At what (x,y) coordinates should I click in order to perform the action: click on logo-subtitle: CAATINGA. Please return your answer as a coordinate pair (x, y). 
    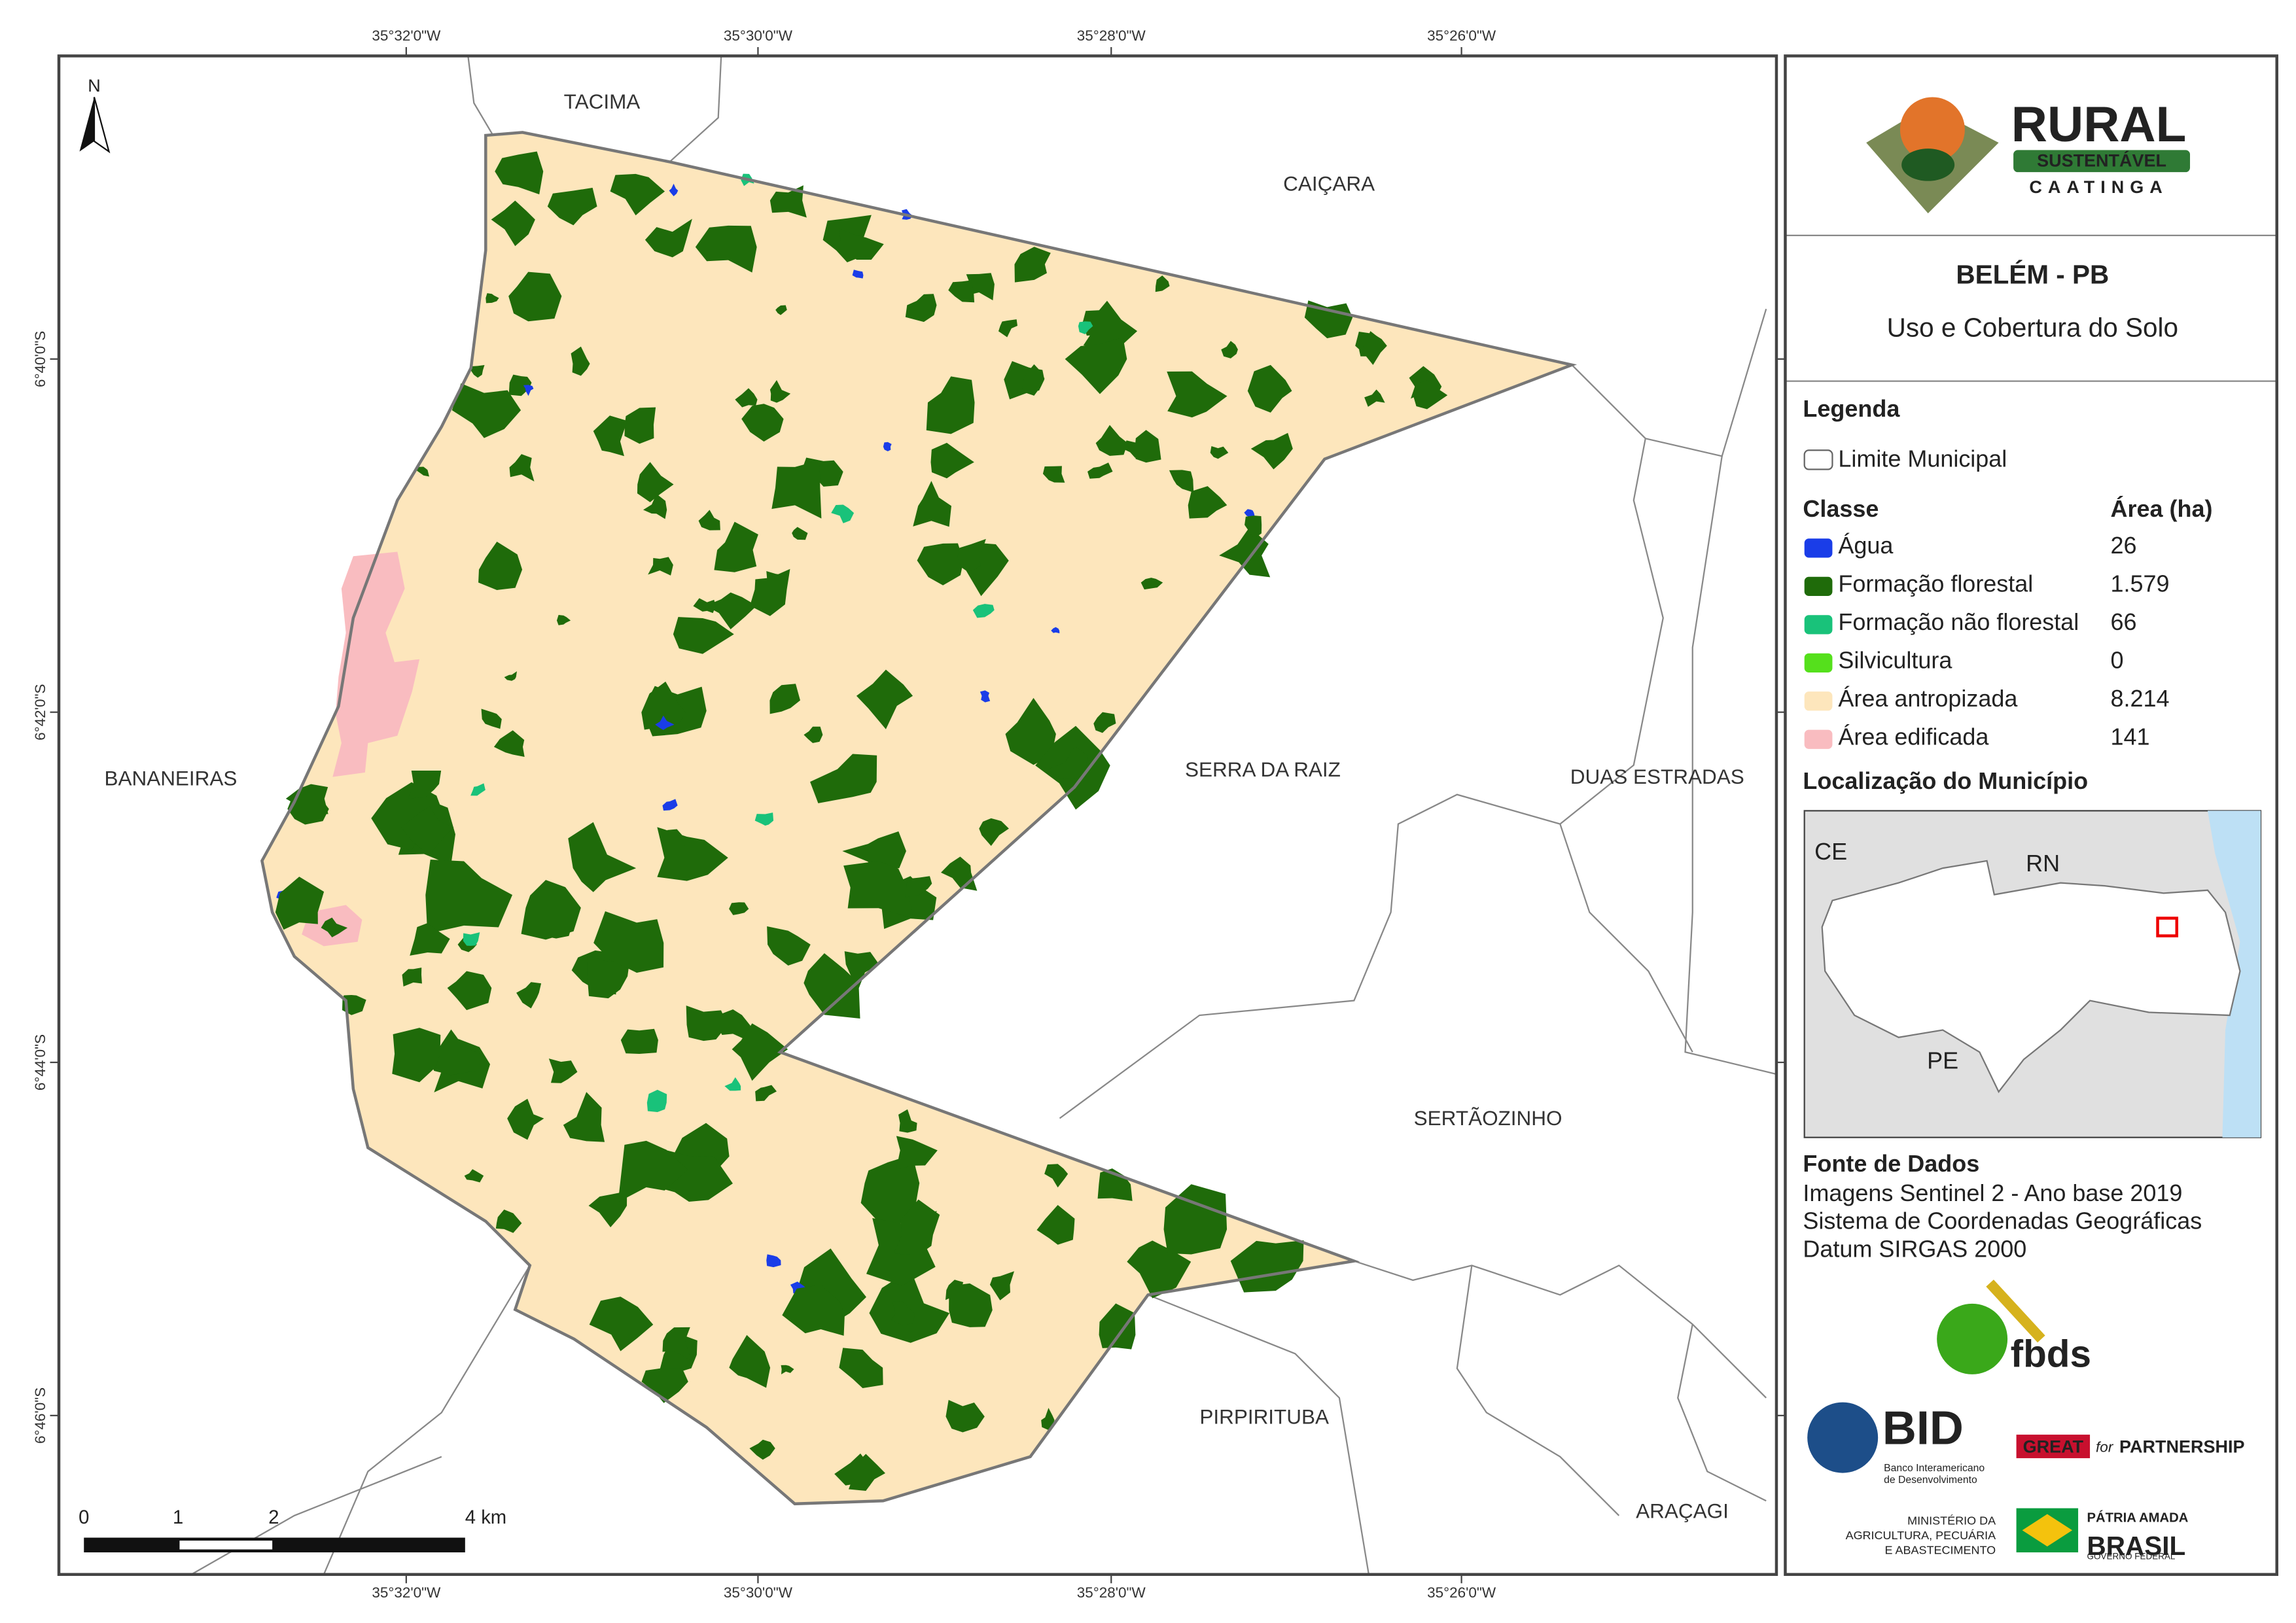
    Looking at the image, I should click on (2098, 187).